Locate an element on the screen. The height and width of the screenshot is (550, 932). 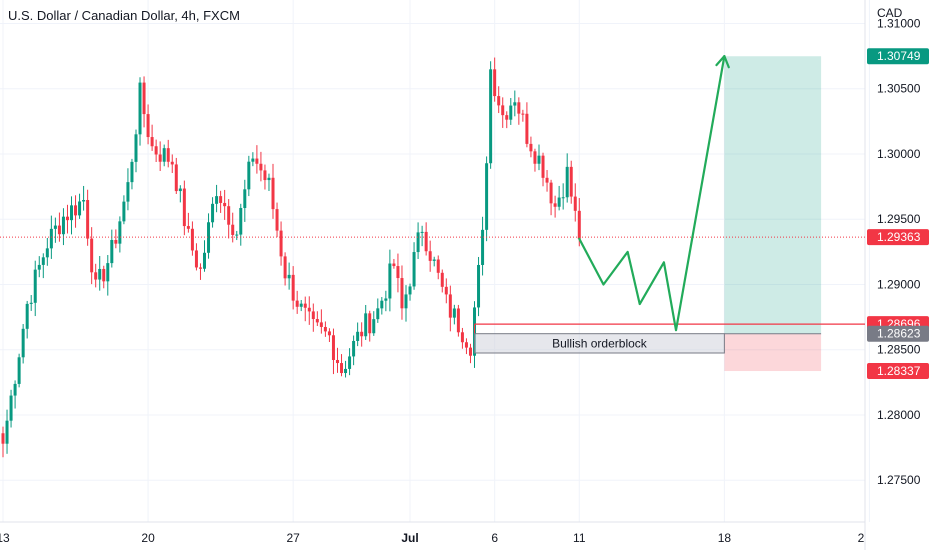
price-tag-label: 1.29363 is located at coordinates (899, 237).